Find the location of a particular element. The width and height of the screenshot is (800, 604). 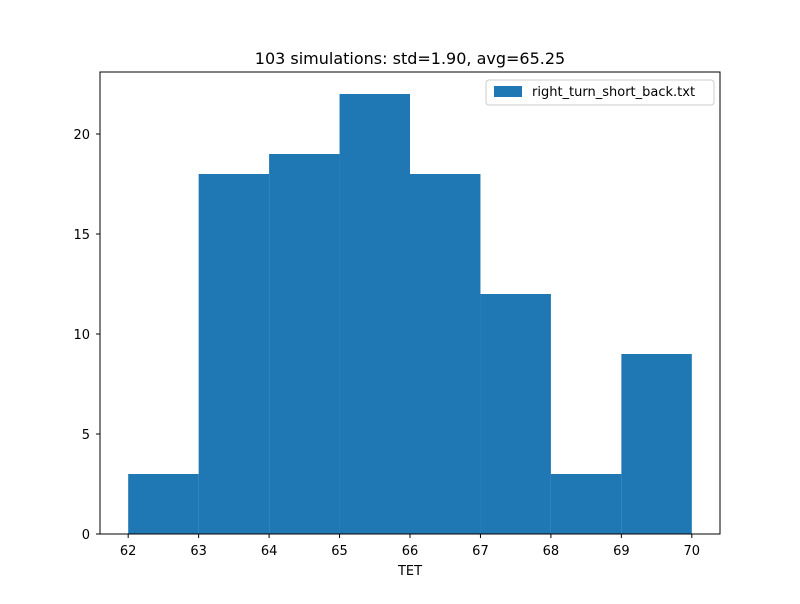

x-tick-label: 65 is located at coordinates (339, 551).